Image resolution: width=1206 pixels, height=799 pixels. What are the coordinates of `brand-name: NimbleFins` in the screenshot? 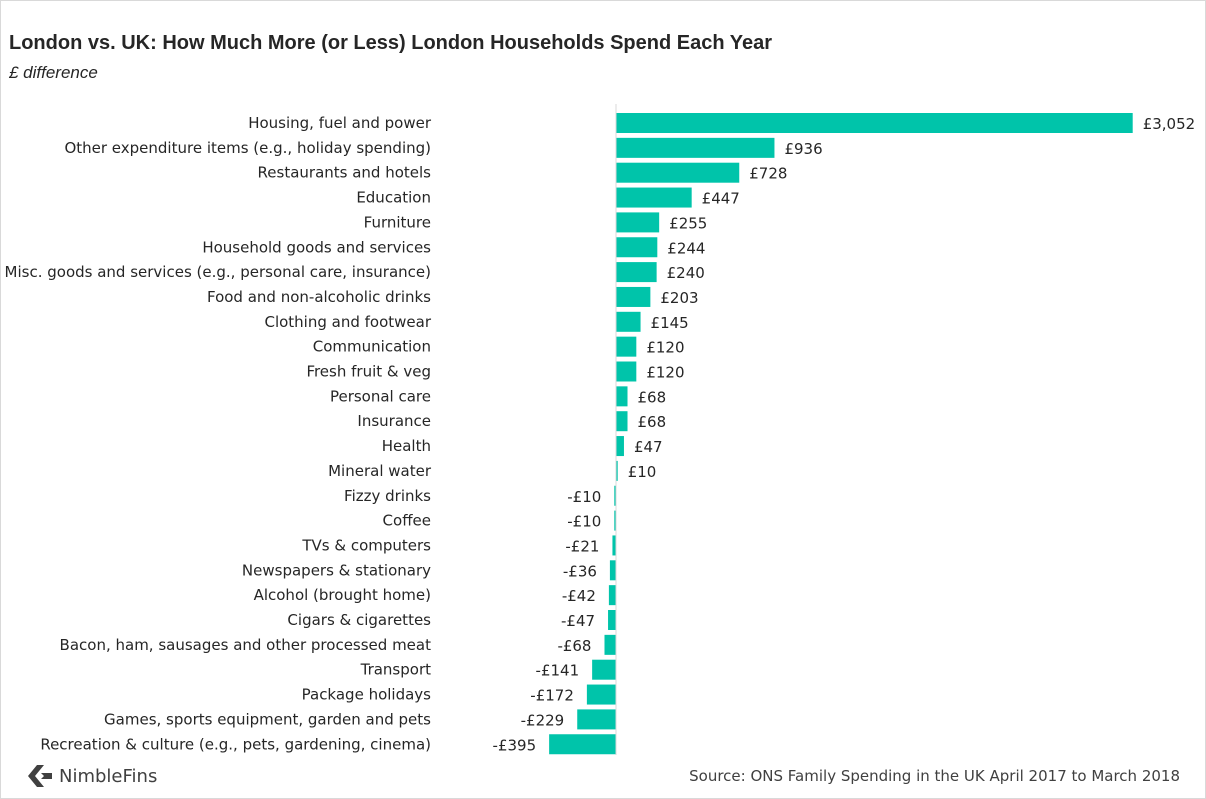 It's located at (108, 776).